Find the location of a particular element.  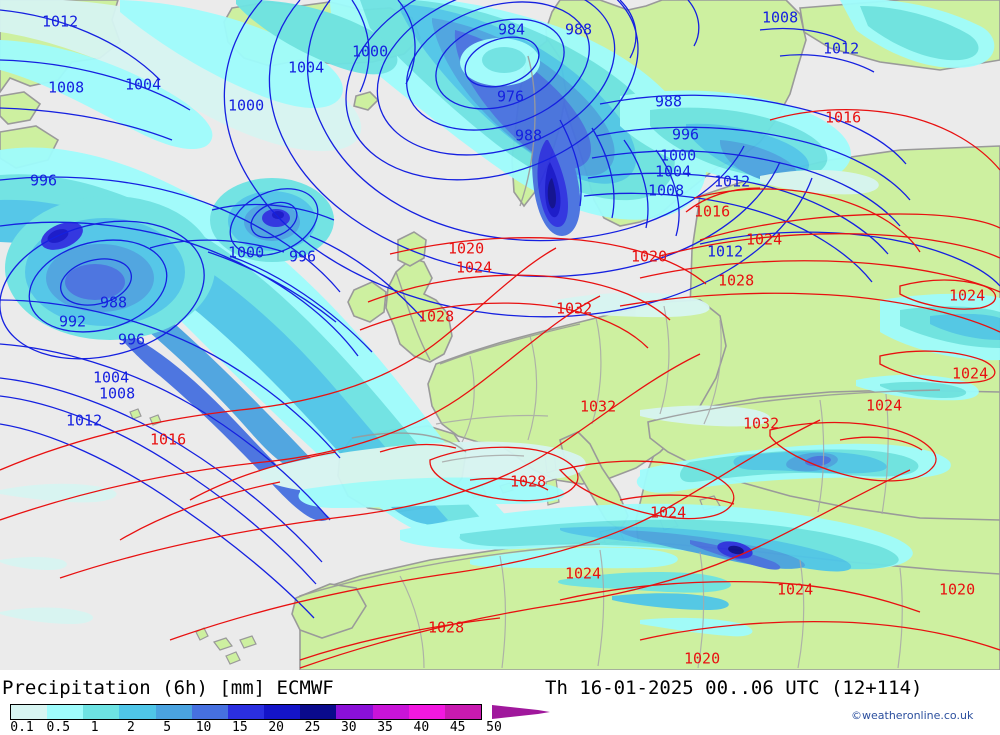

colorbar-tick-labels: 0.1 0.5 1 2 5 10 15 20 25 30 35 40 45 50 is located at coordinates (280, 727).